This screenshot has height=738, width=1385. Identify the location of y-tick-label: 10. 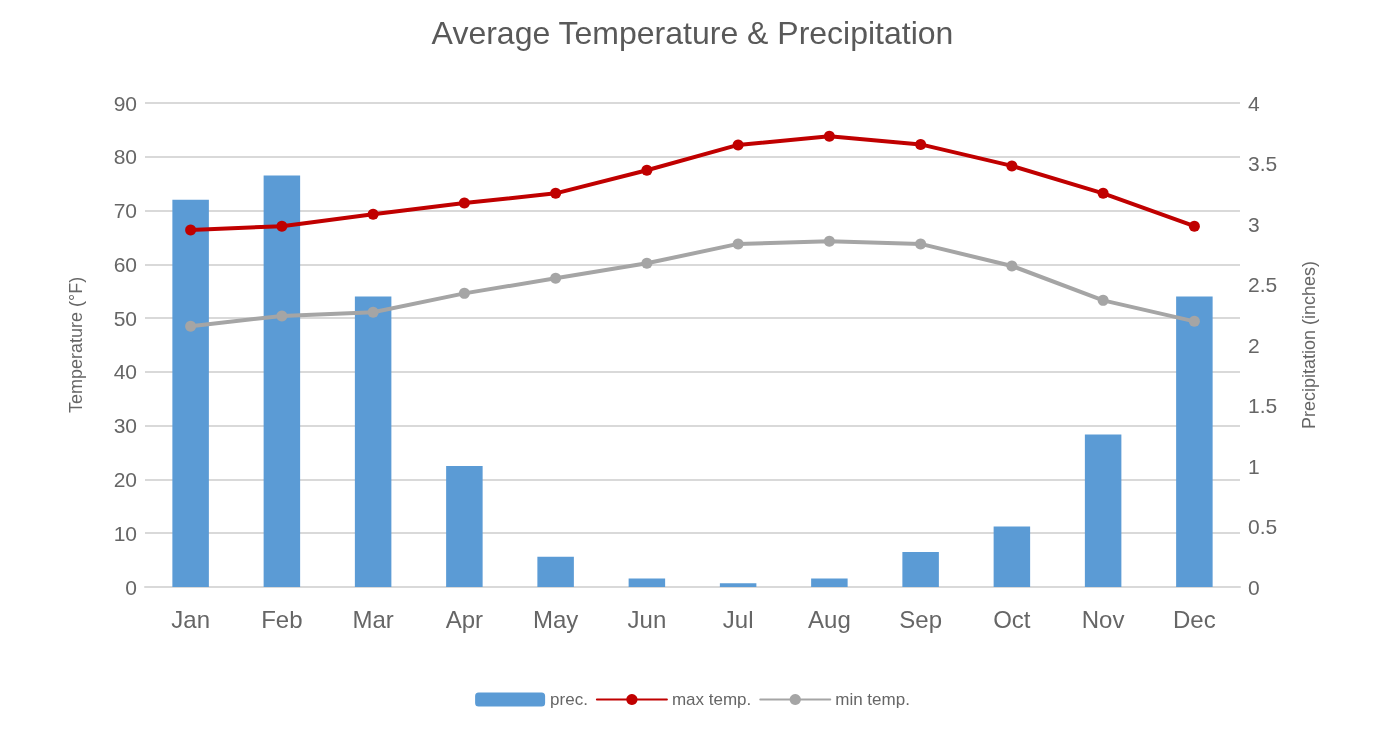
(125, 533).